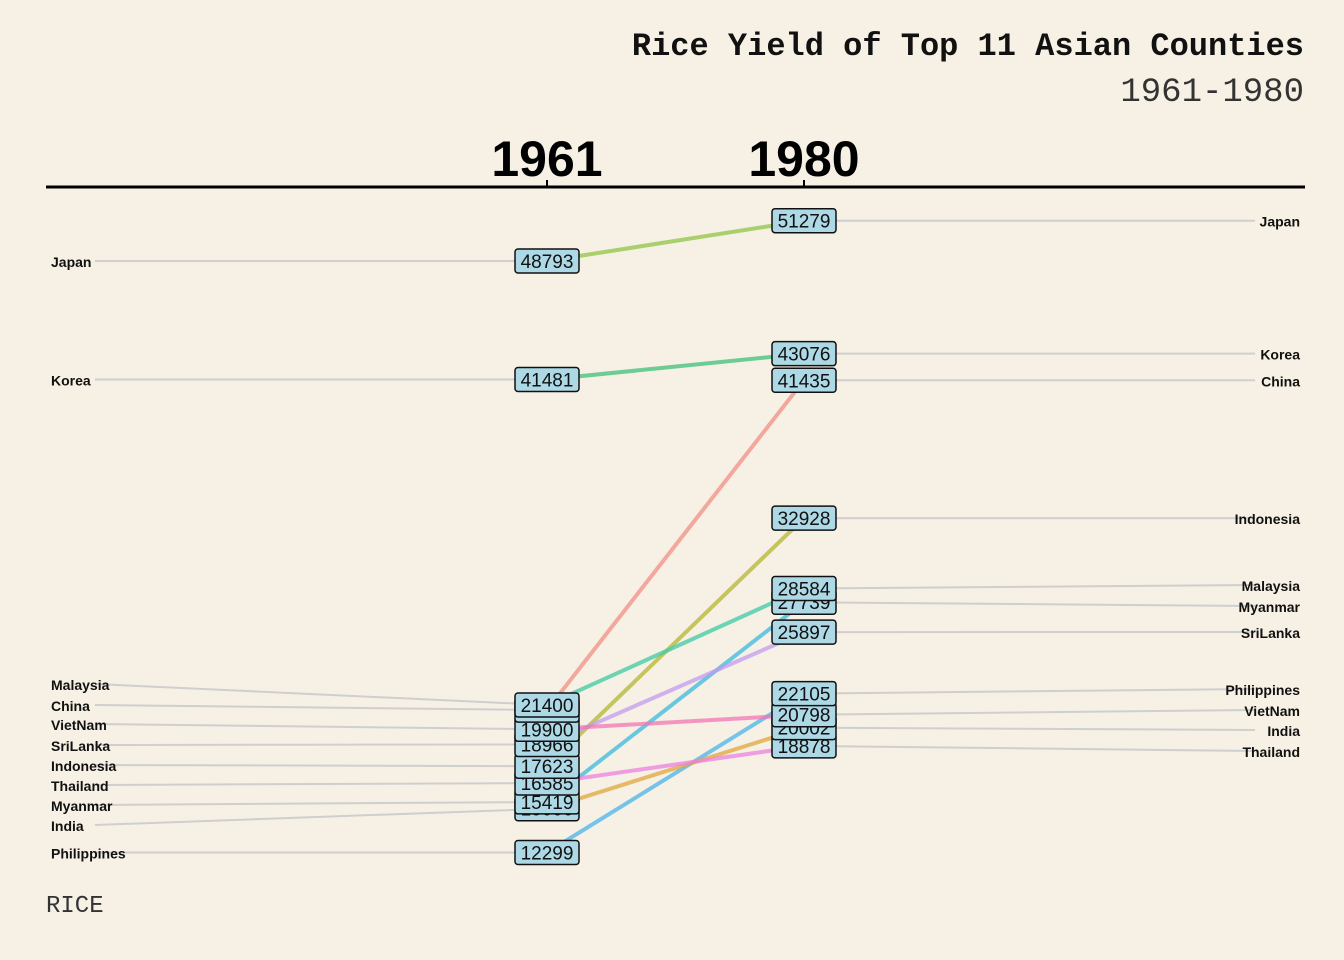 The width and height of the screenshot is (1344, 960). What do you see at coordinates (675, 366) in the screenshot?
I see `slope-line-korea` at bounding box center [675, 366].